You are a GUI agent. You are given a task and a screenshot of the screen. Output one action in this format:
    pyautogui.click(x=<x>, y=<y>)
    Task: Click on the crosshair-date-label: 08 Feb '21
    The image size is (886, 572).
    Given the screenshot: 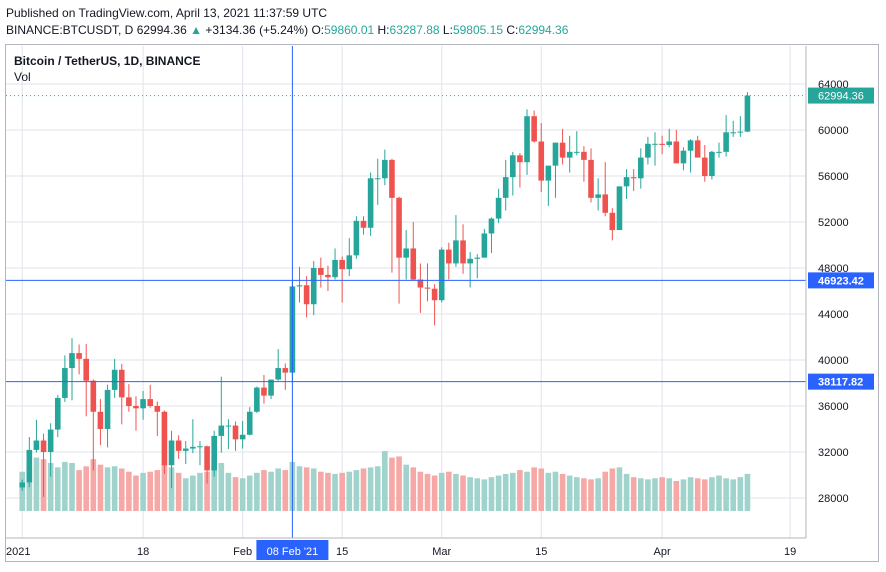 What is the action you would take?
    pyautogui.click(x=293, y=552)
    